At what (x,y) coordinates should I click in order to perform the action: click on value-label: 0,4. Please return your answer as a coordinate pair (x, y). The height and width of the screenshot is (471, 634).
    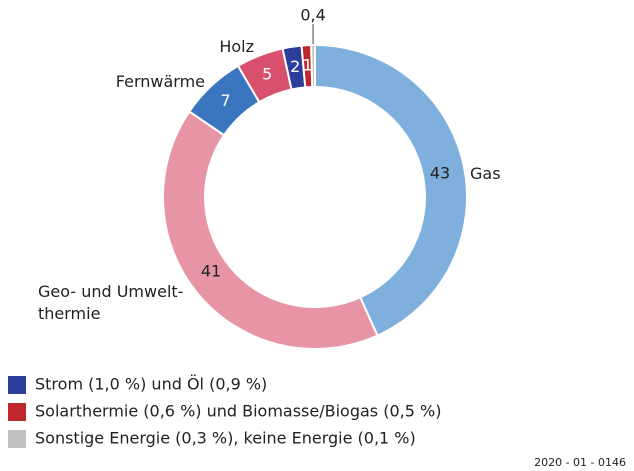
    Looking at the image, I should click on (312, 15).